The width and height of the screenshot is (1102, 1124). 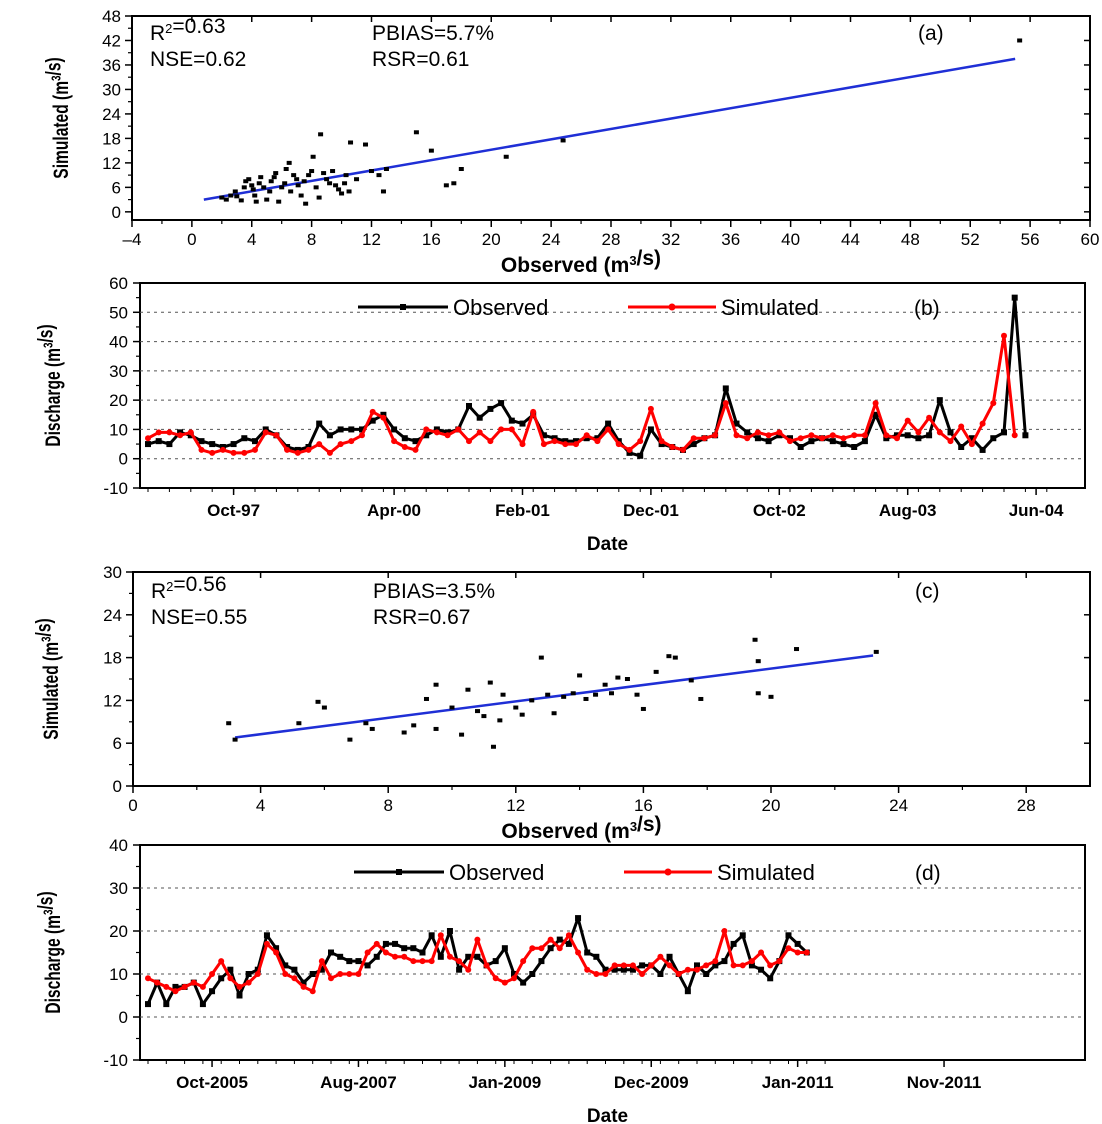 What do you see at coordinates (212, 1082) in the screenshot?
I see `panel-d-x-tick-label: Oct-2005` at bounding box center [212, 1082].